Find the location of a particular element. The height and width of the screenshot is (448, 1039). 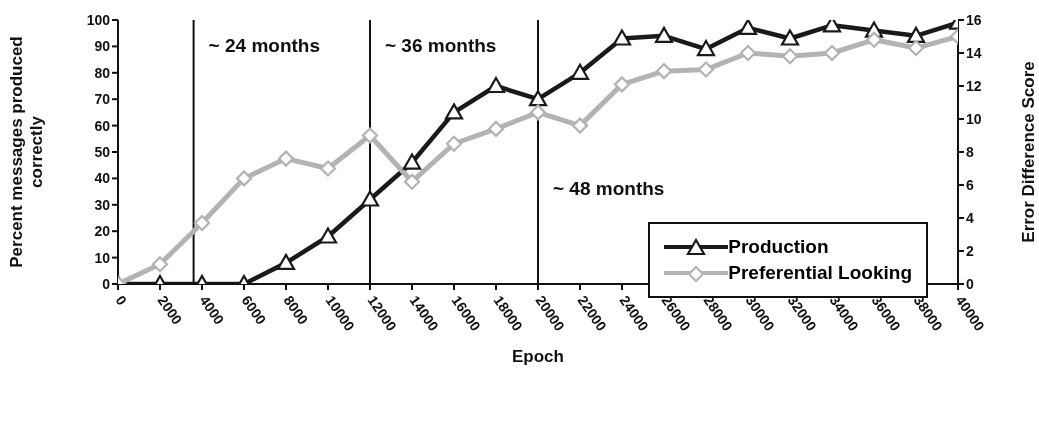

ref-line-label: ~ 36 months is located at coordinates (441, 45).